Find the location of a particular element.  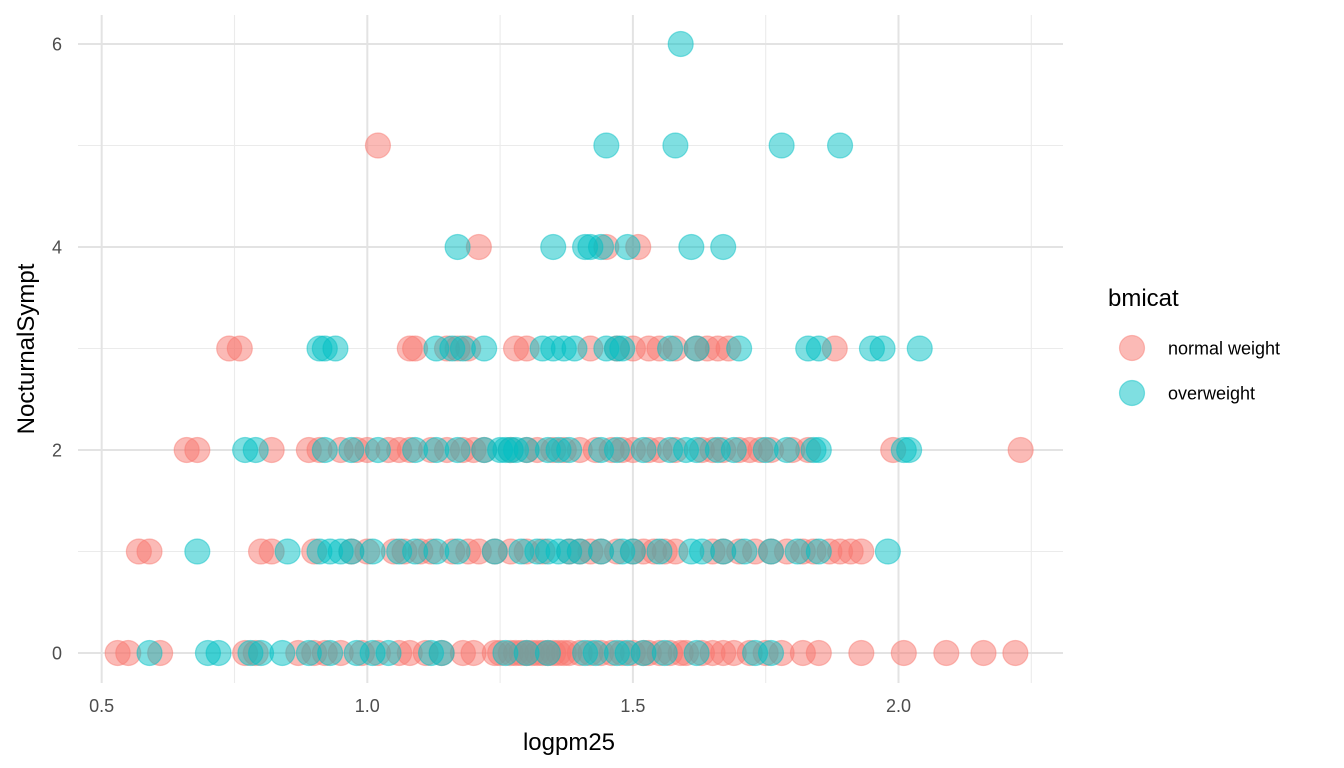

x-tick-label: 2.0 is located at coordinates (898, 706).